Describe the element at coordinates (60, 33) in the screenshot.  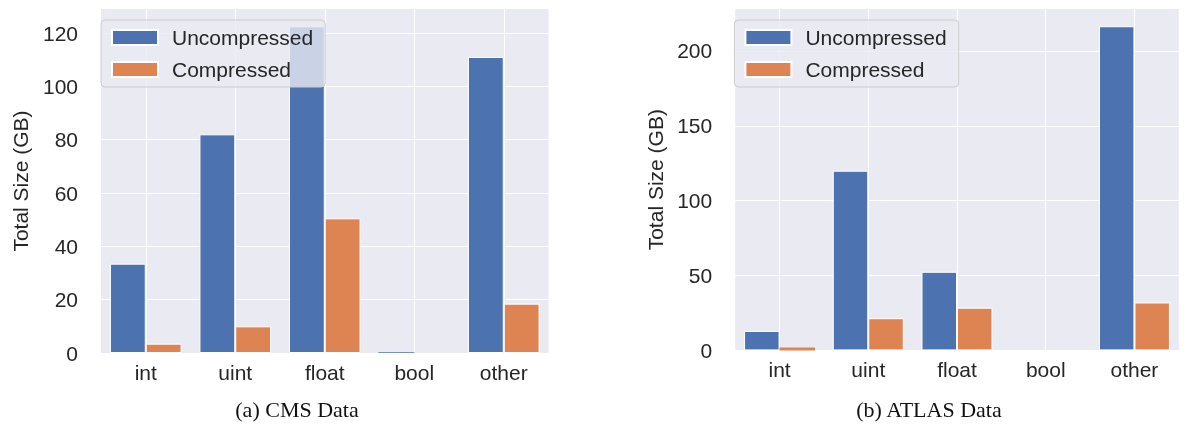
I see `y-tick-label: 120` at that location.